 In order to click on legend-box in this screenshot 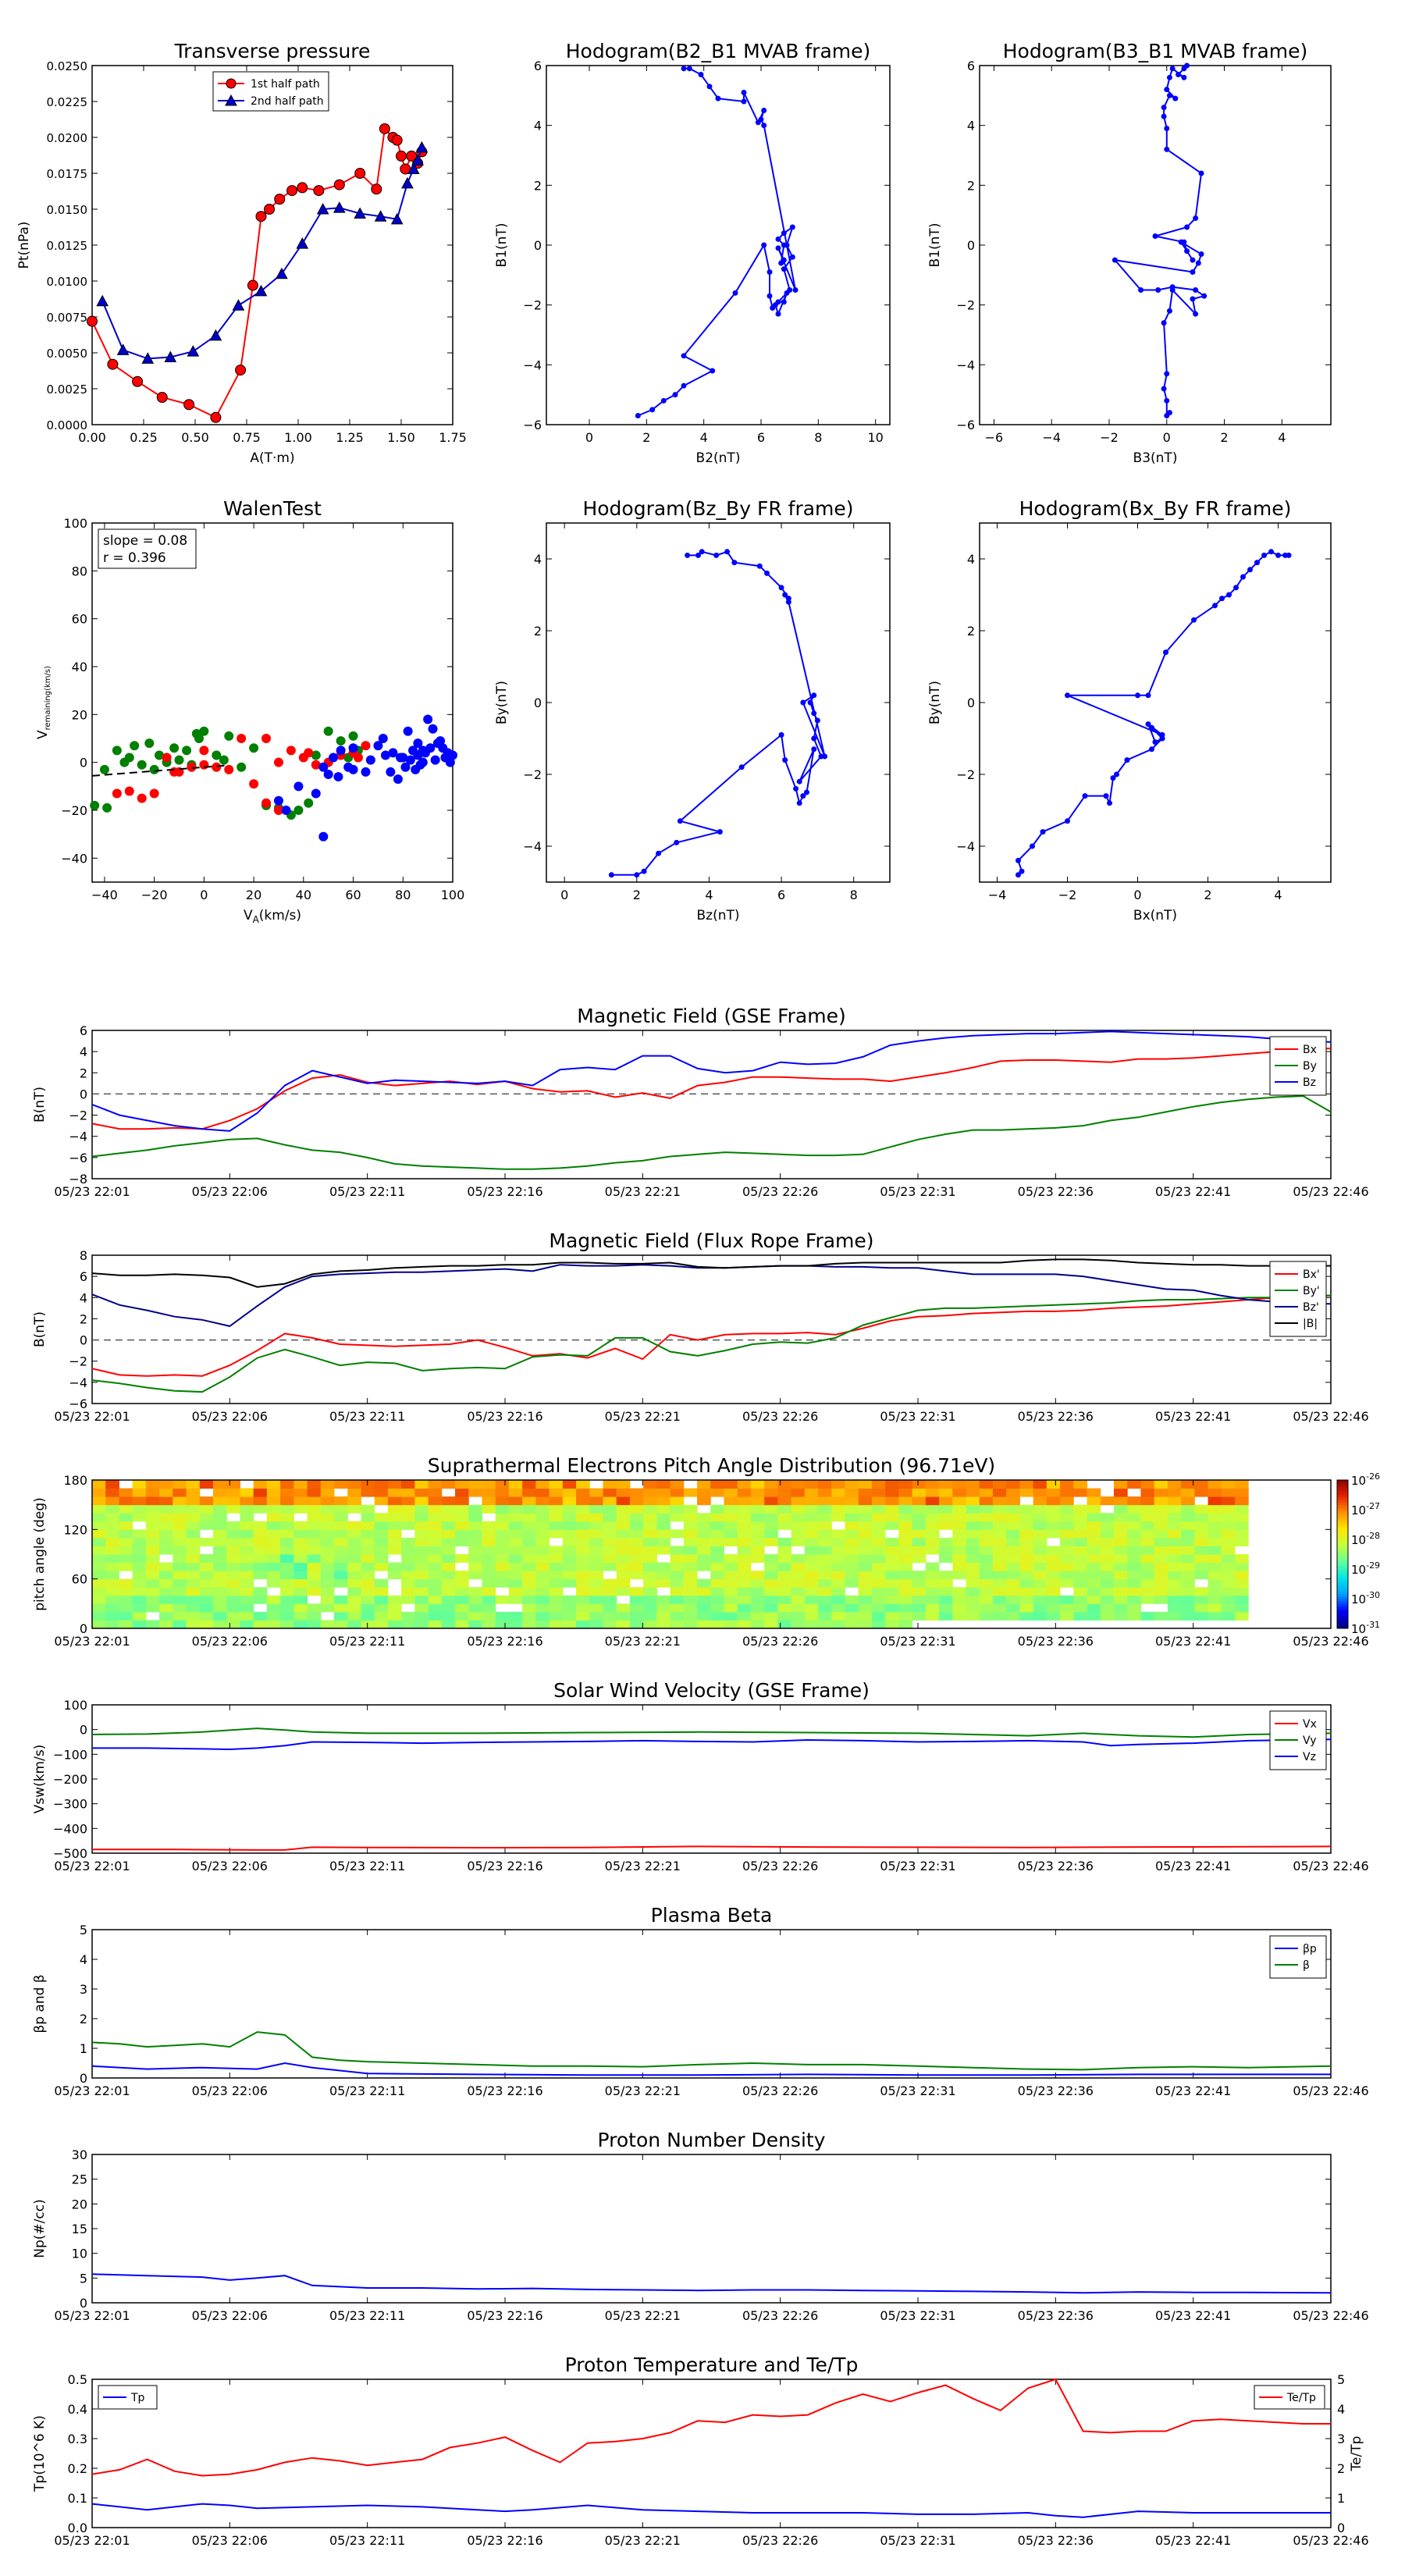, I will do `click(128, 2397)`.